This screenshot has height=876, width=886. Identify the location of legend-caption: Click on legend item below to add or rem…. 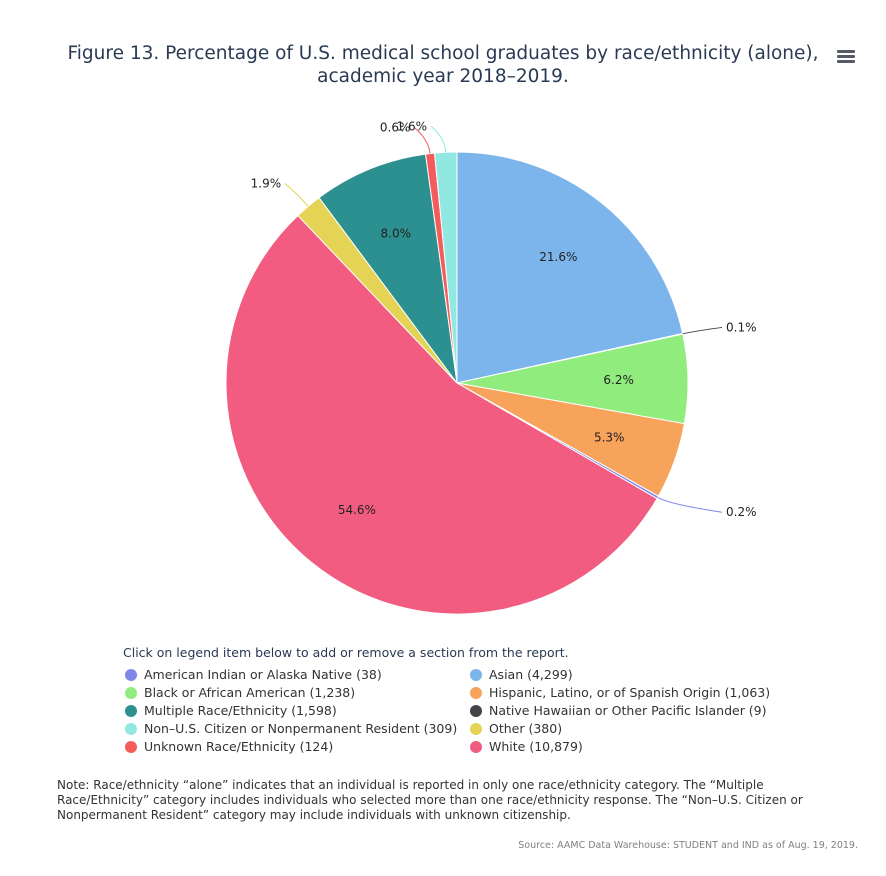
(346, 652).